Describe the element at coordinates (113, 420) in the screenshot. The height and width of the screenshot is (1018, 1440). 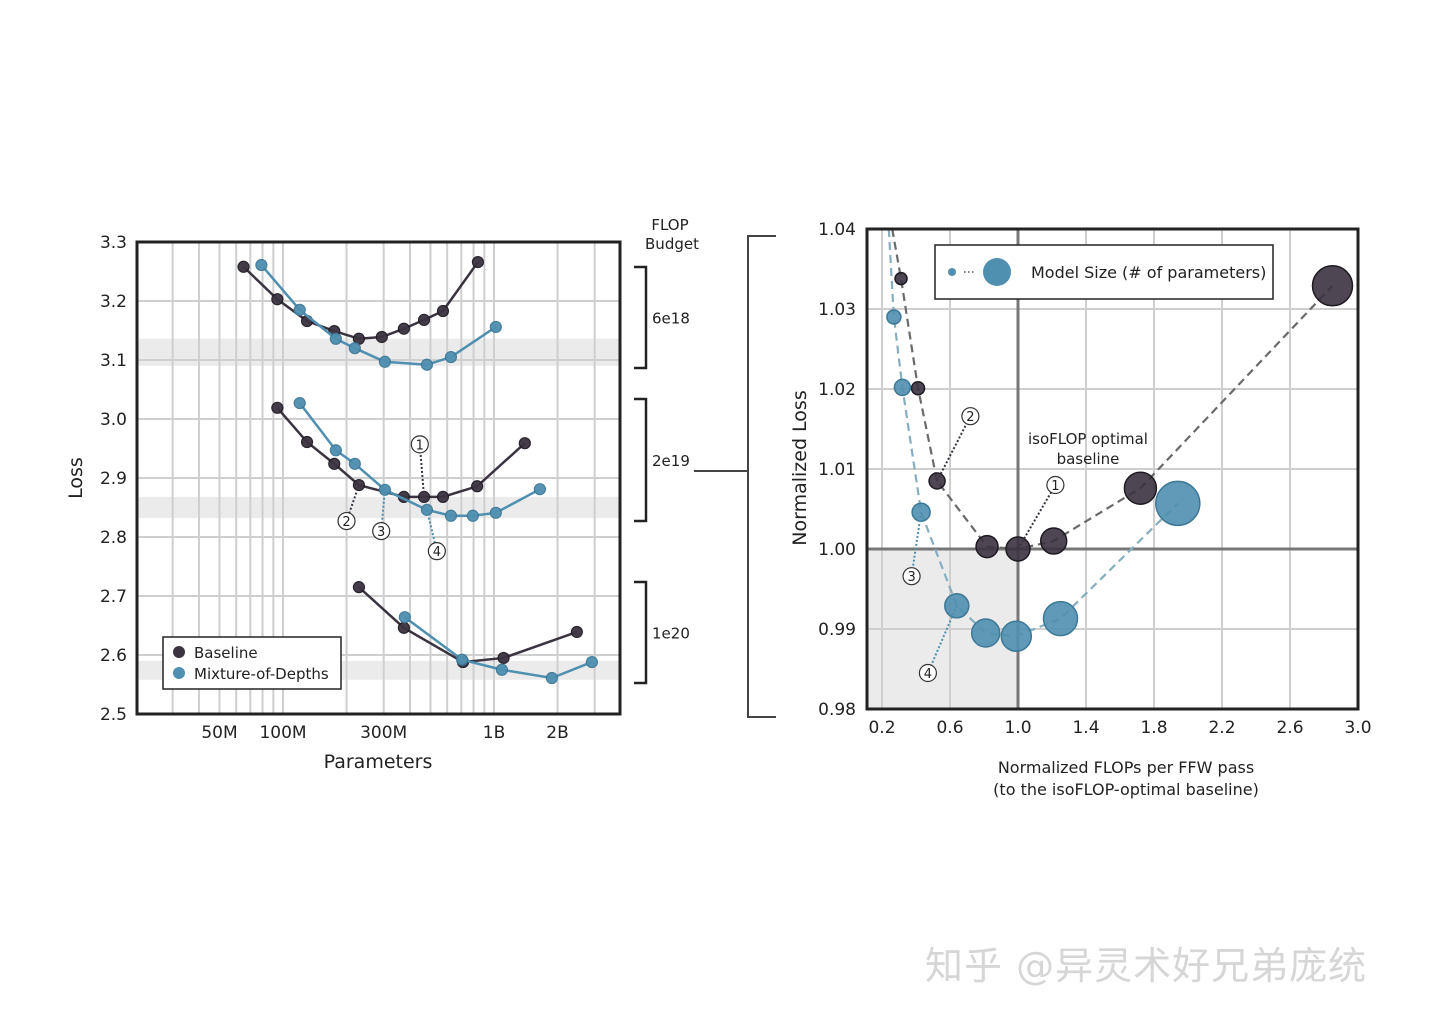
I see `y-tick-label: 3.0` at that location.